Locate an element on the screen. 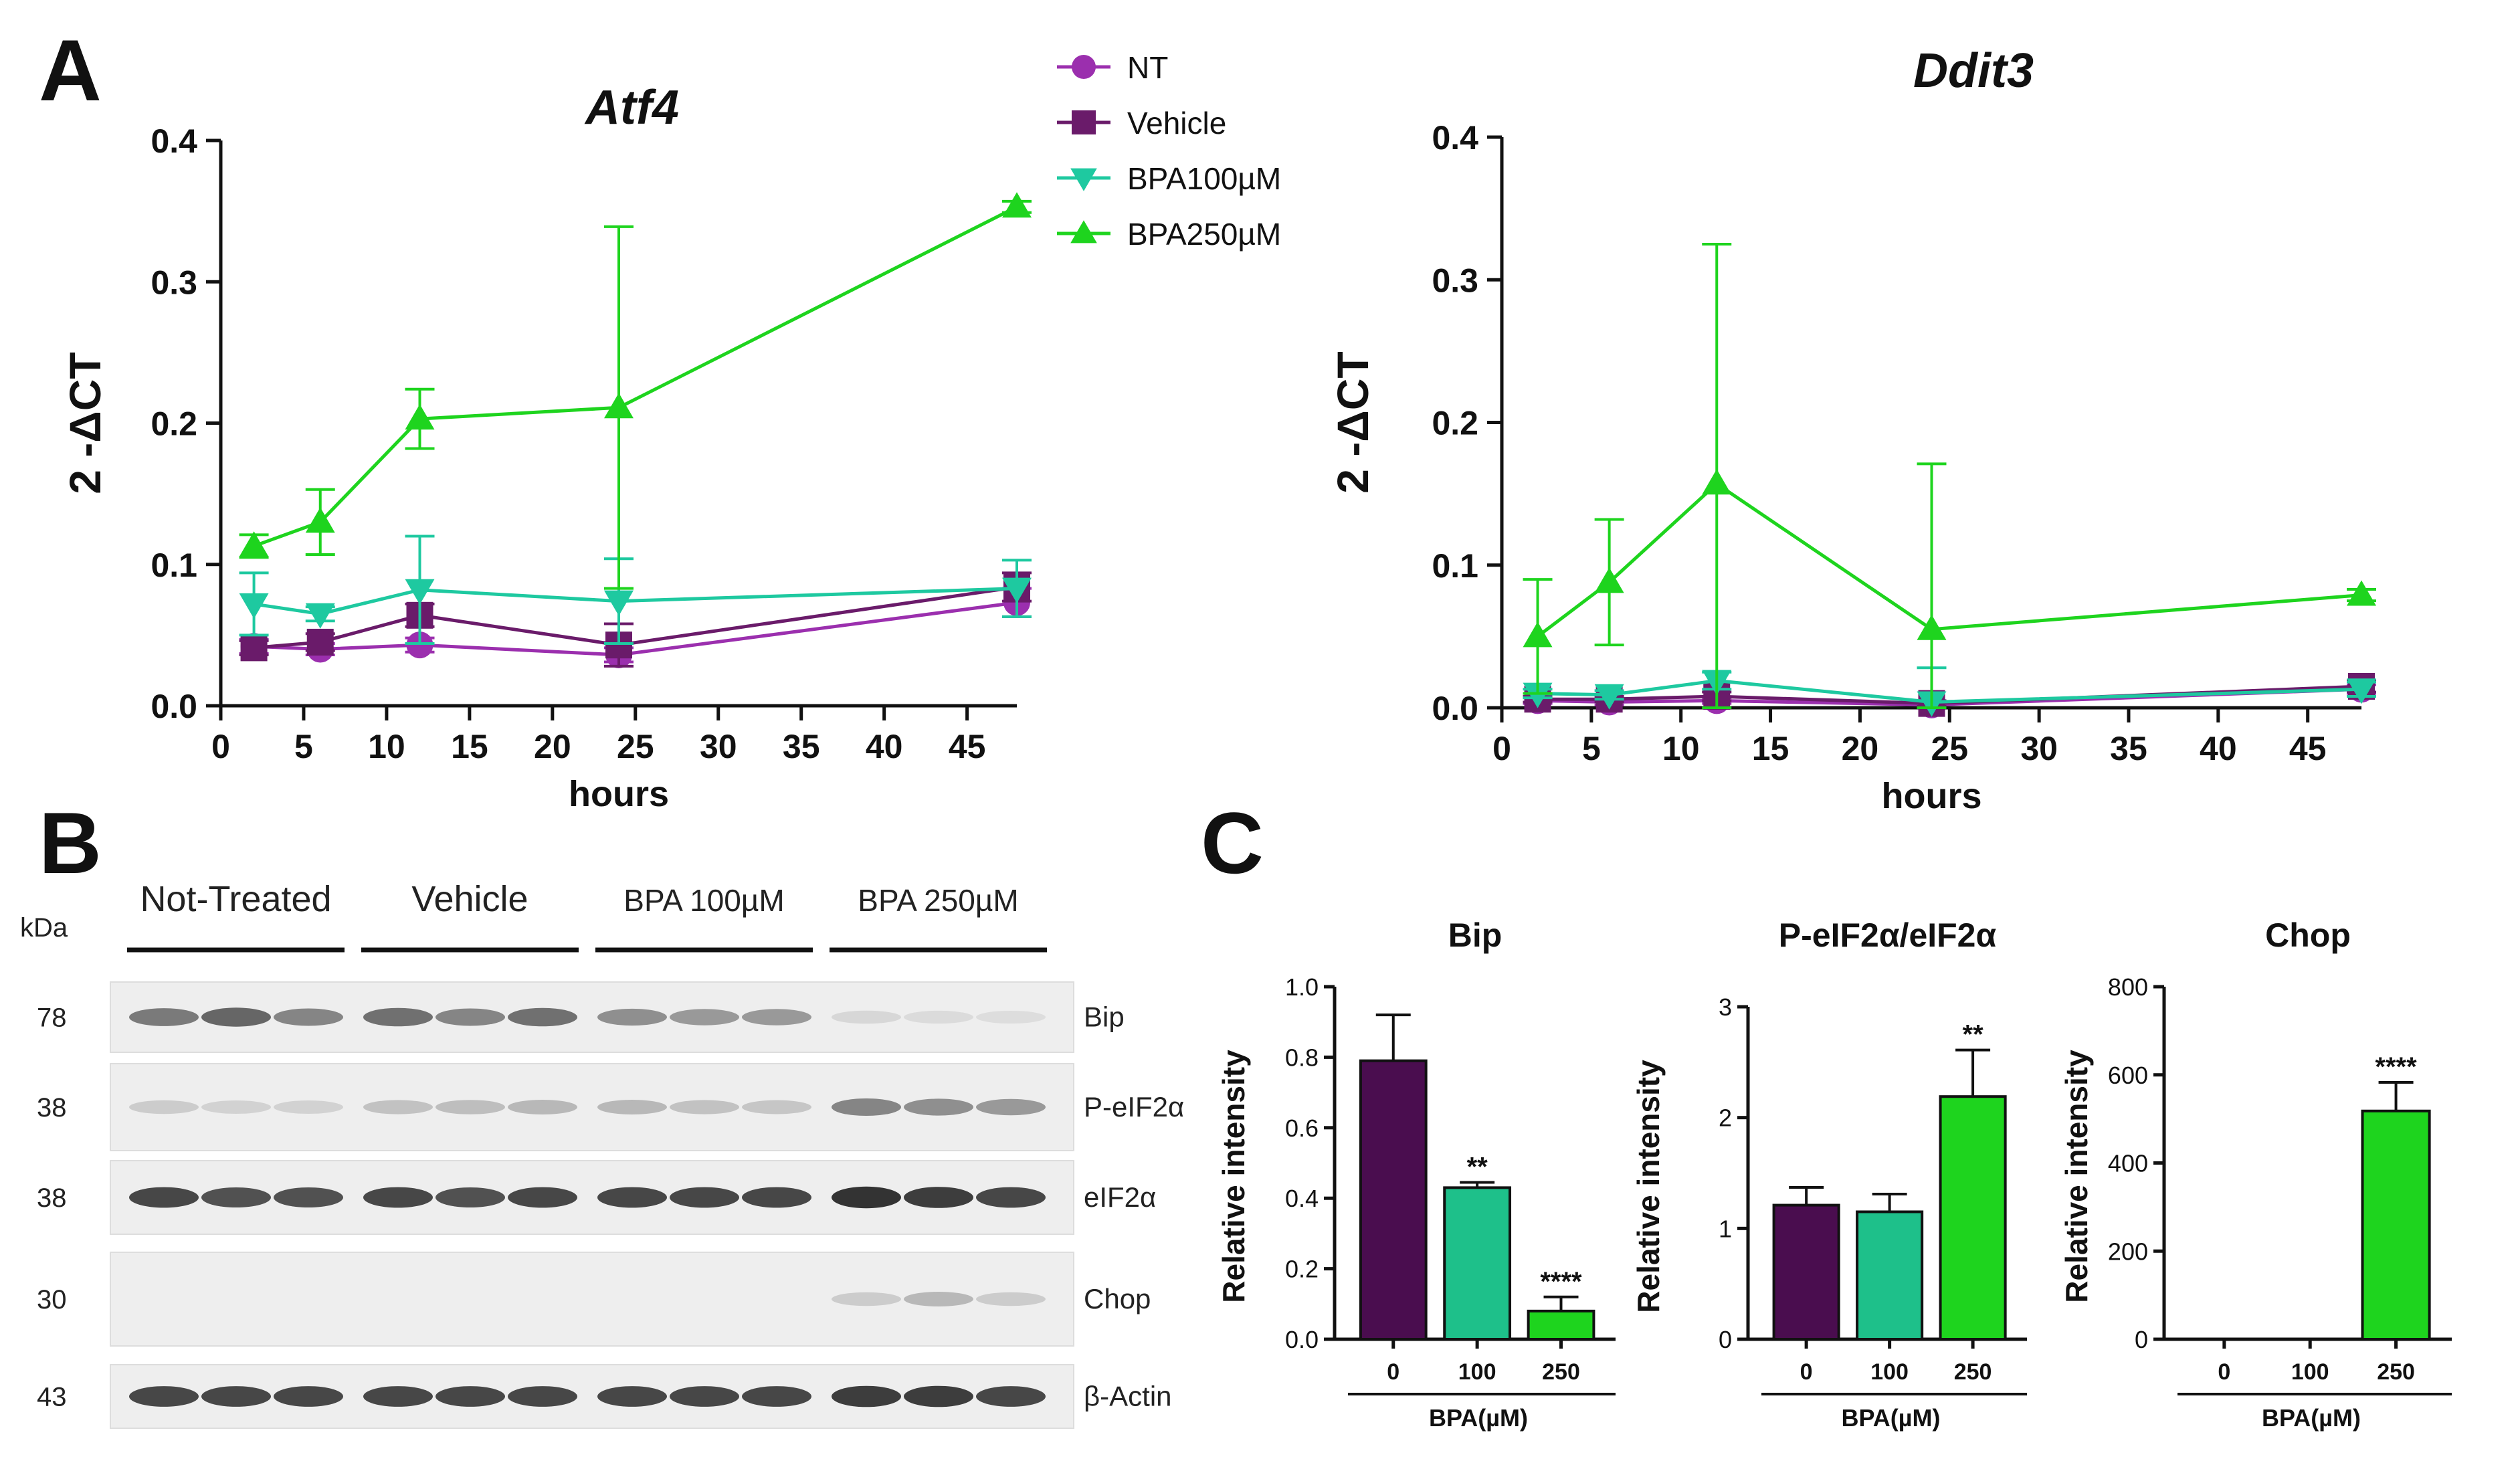 This screenshot has height=1461, width=2520. chart-title: P-eIF2α/eIF2α is located at coordinates (1888, 935).